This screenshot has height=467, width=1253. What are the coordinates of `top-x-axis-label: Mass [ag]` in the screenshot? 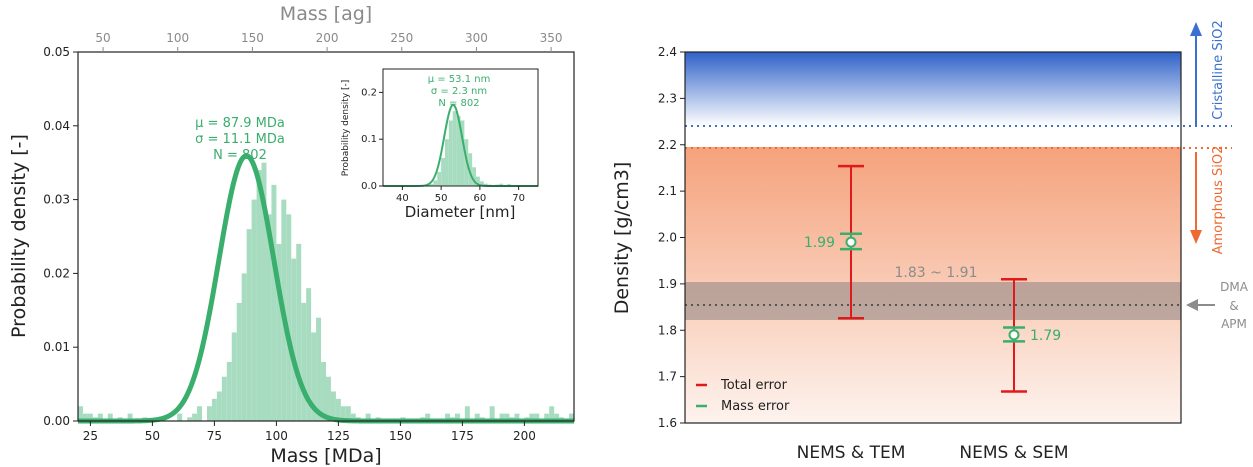 It's located at (326, 14).